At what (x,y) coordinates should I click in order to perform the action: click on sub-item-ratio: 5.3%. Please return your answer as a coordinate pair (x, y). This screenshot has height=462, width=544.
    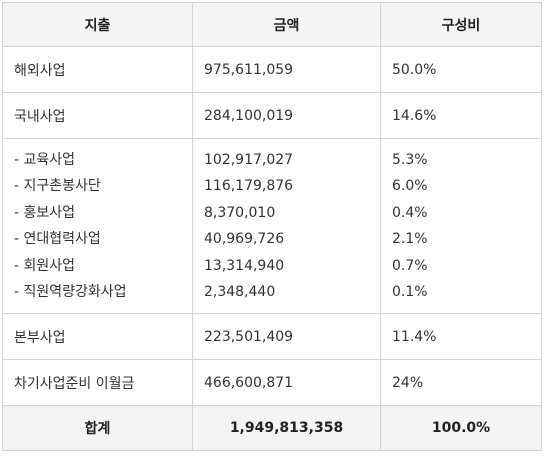
    Looking at the image, I should click on (410, 159).